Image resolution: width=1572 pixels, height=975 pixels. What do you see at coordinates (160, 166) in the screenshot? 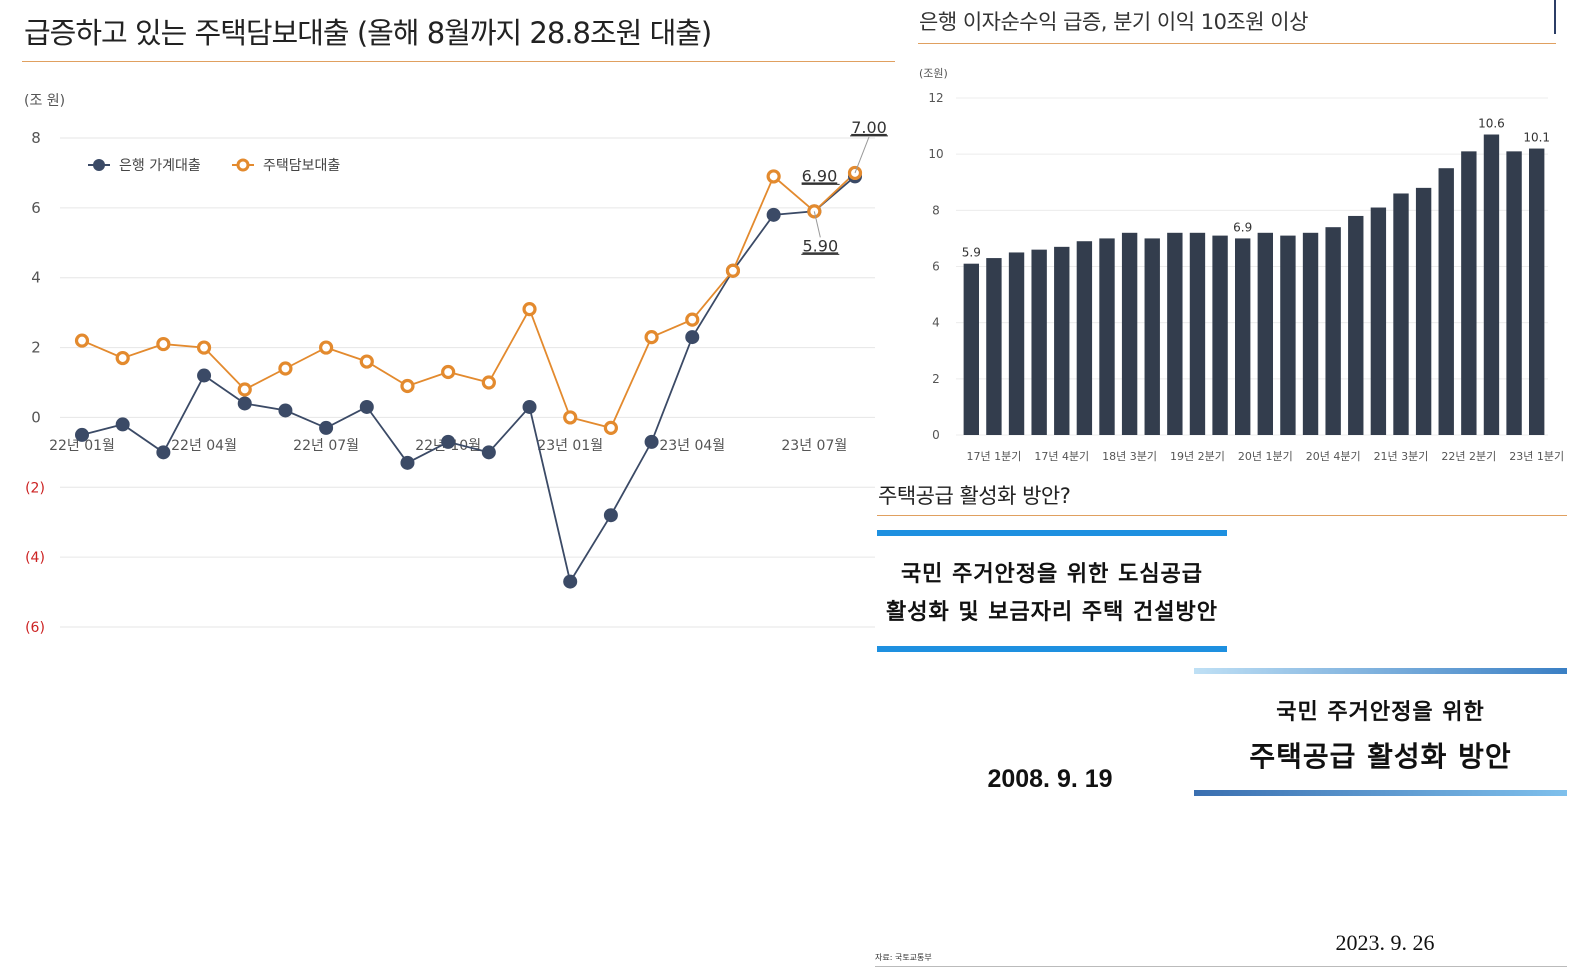
I see `legend-label: 은행 가계대출` at bounding box center [160, 166].